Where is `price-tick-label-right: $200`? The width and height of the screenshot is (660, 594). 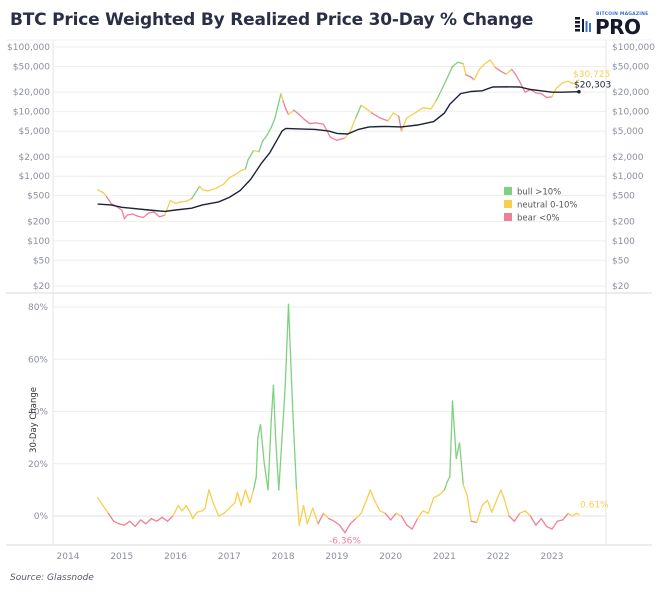
price-tick-label-right: $200 is located at coordinates (623, 222).